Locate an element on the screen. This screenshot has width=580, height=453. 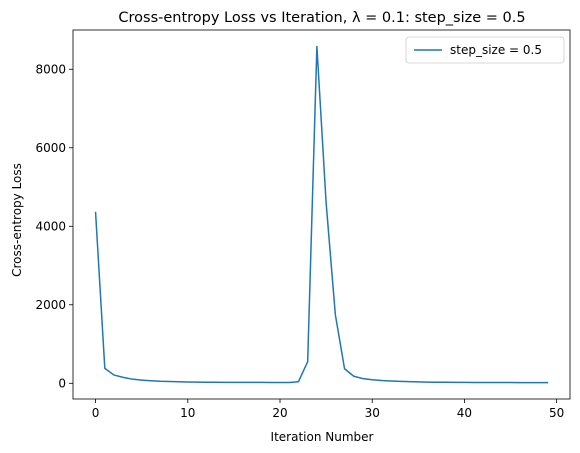
y-tick-label: 6000 is located at coordinates (50, 148).